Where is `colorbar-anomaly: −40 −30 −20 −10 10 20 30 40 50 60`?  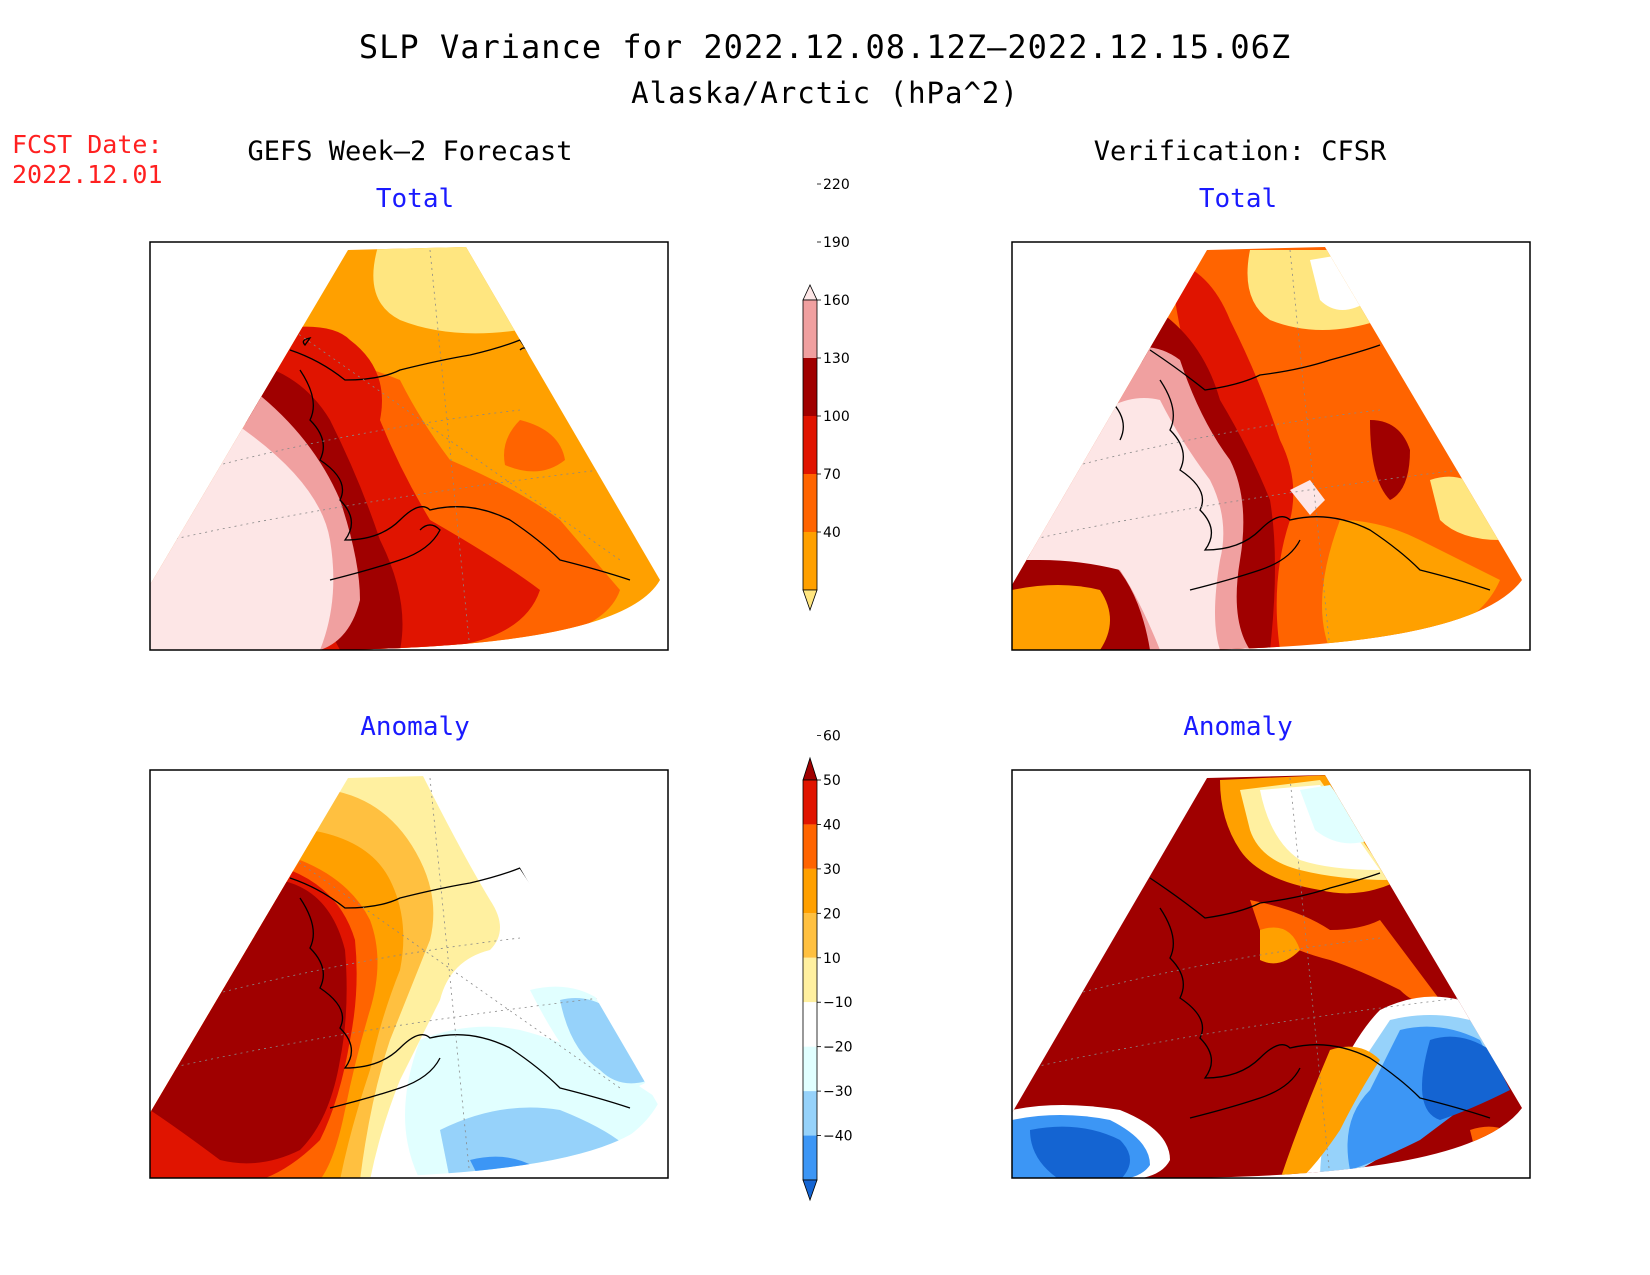
colorbar-anomaly: −40 −30 −20 −10 10 20 30 40 50 60 is located at coordinates (827, 965).